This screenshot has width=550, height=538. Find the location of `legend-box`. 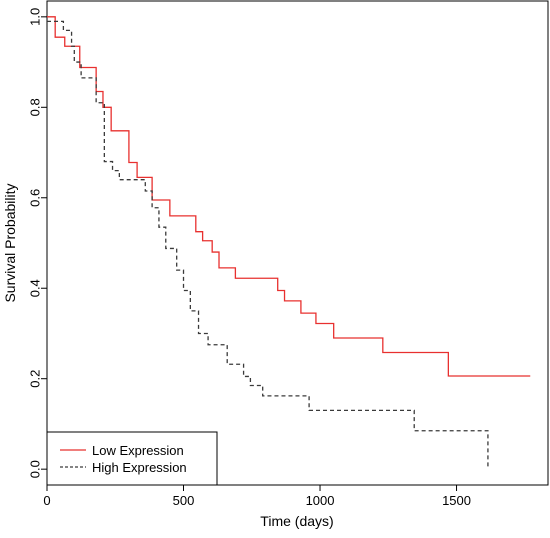

legend-box is located at coordinates (132, 458).